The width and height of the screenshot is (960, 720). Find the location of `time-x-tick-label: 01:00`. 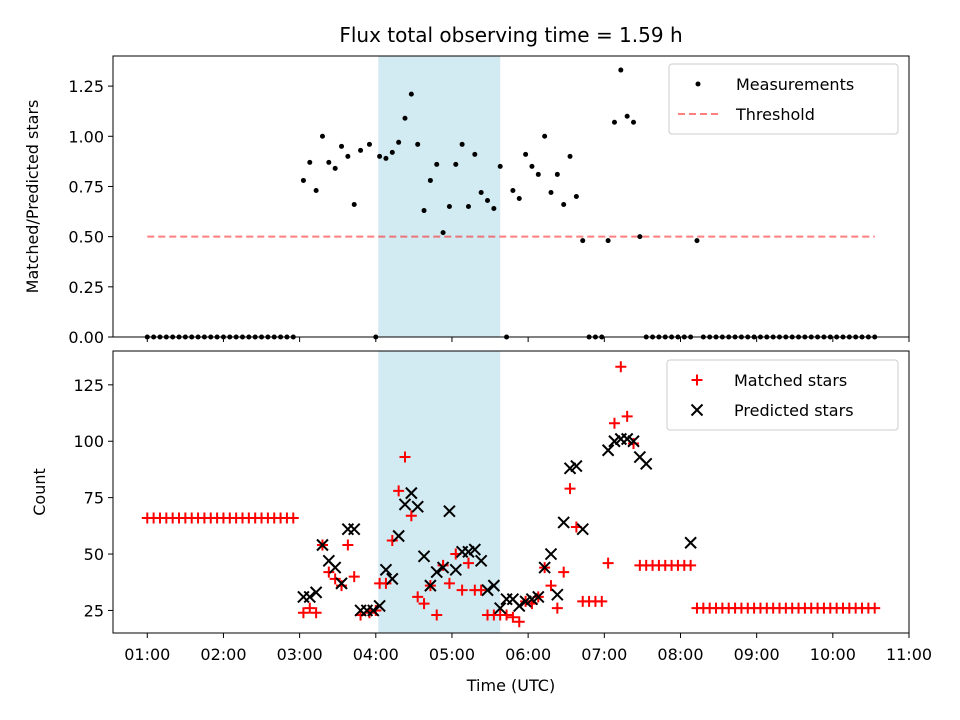

time-x-tick-label: 01:00 is located at coordinates (147, 654).